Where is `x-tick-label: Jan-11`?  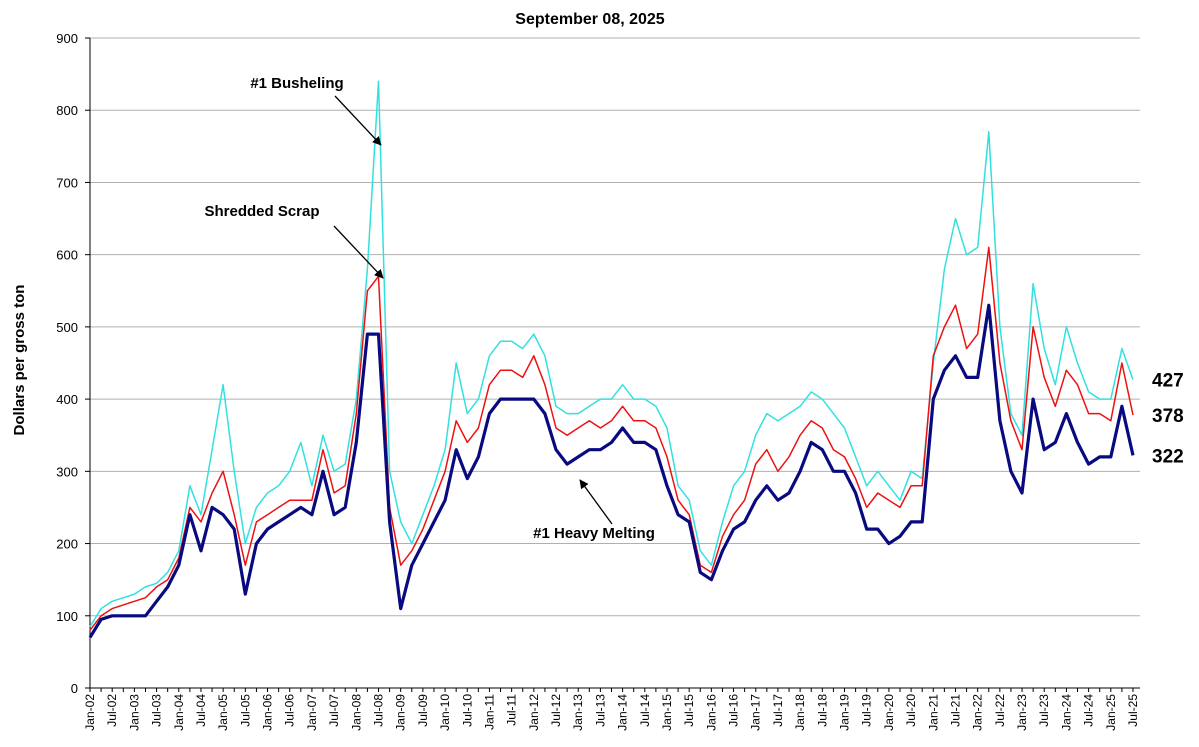
x-tick-label: Jan-11 is located at coordinates (489, 712).